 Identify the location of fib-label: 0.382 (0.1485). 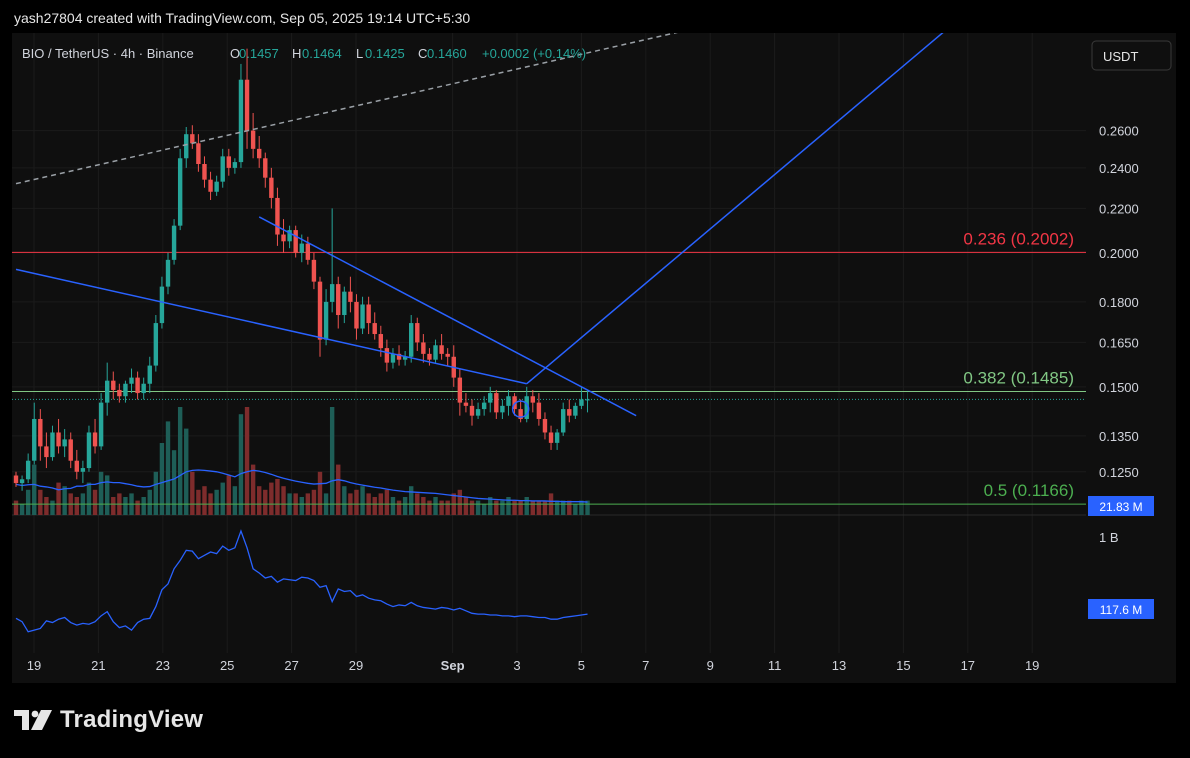
(1018, 378).